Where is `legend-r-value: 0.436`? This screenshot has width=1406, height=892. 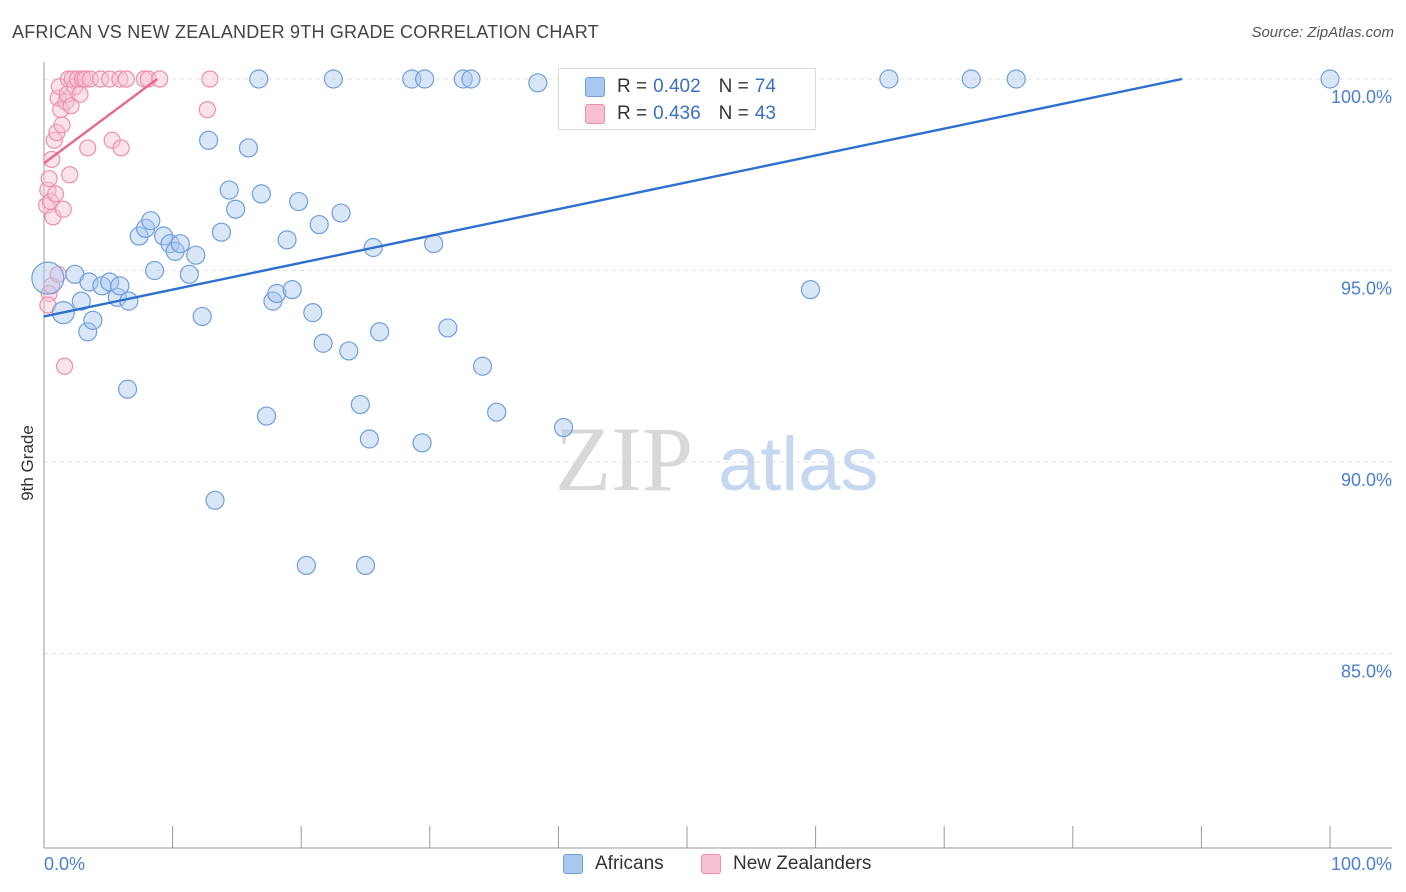
legend-r-value: 0.436 is located at coordinates (677, 113).